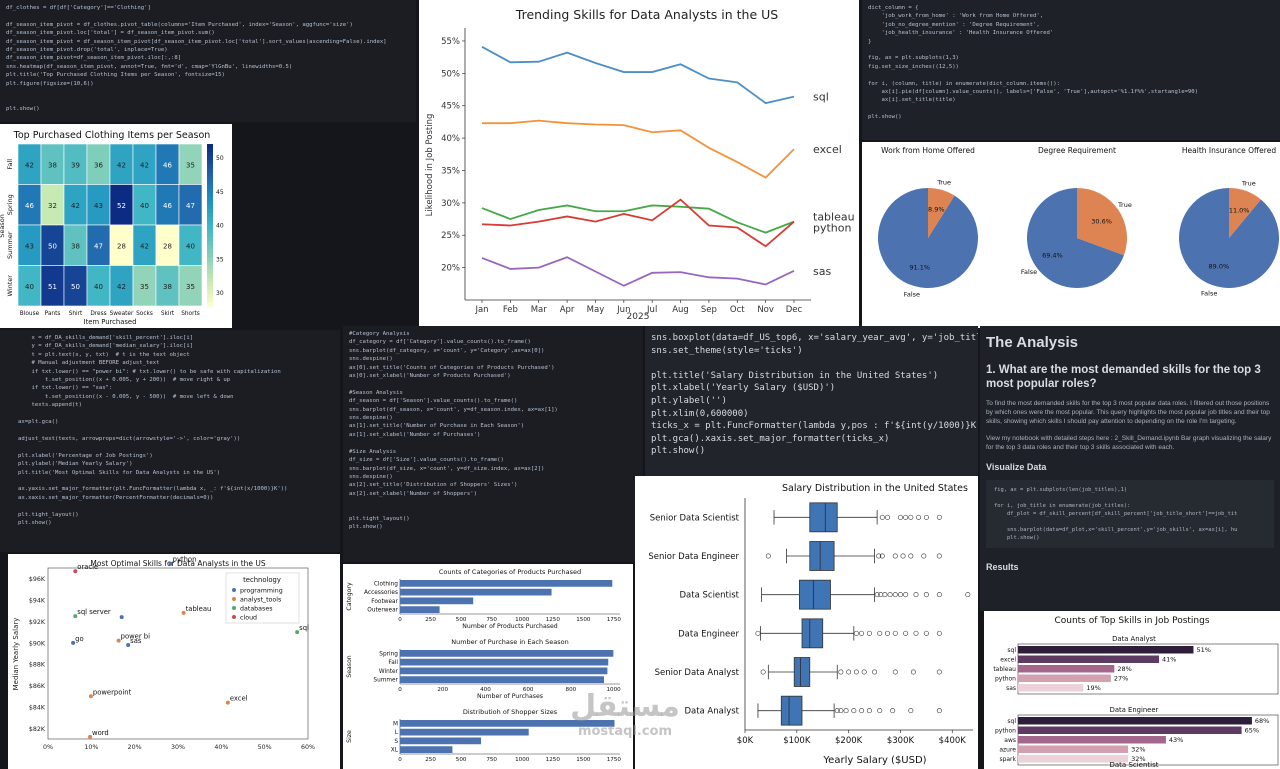 The height and width of the screenshot is (769, 1280). Describe the element at coordinates (711, 712) in the screenshot. I see `box-category-label: Data Analyst` at that location.